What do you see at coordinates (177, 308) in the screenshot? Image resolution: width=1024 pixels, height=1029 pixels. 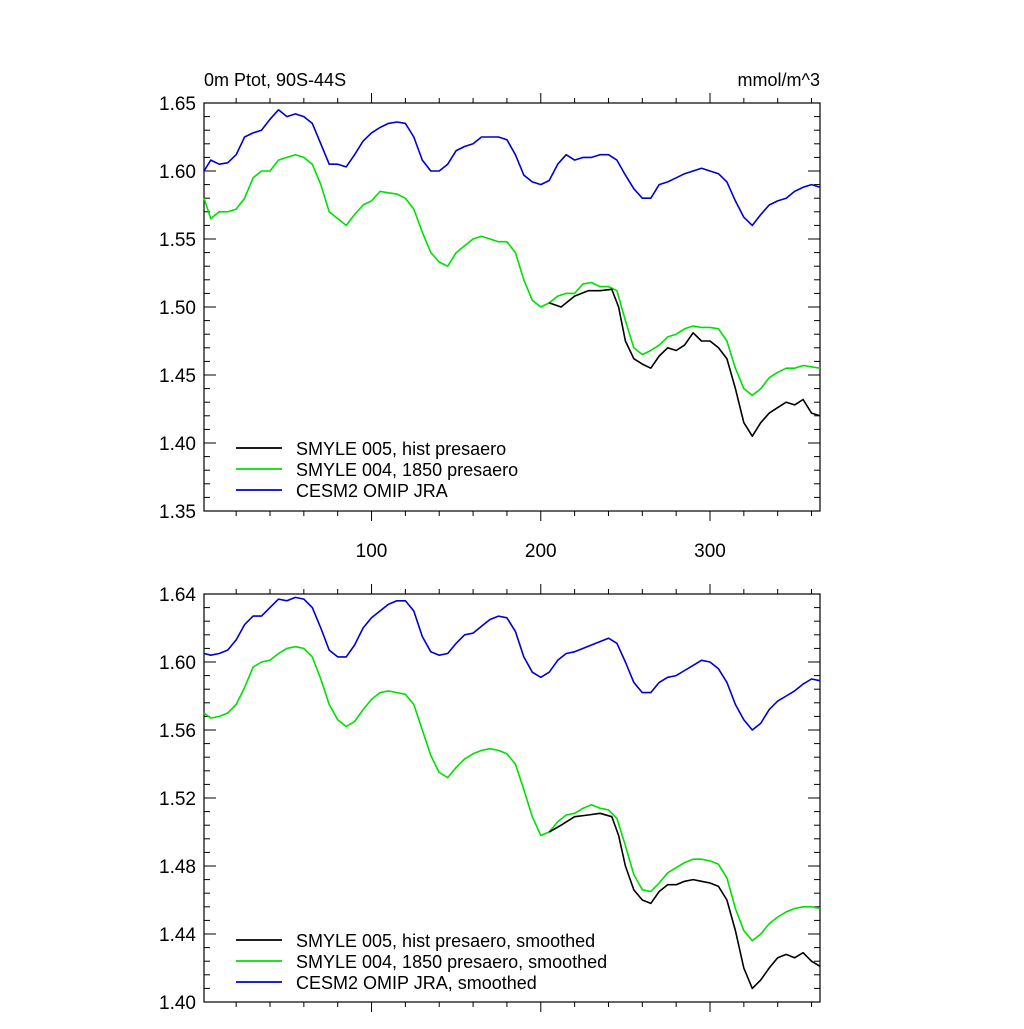 I see `y-tick-label: 1.50` at bounding box center [177, 308].